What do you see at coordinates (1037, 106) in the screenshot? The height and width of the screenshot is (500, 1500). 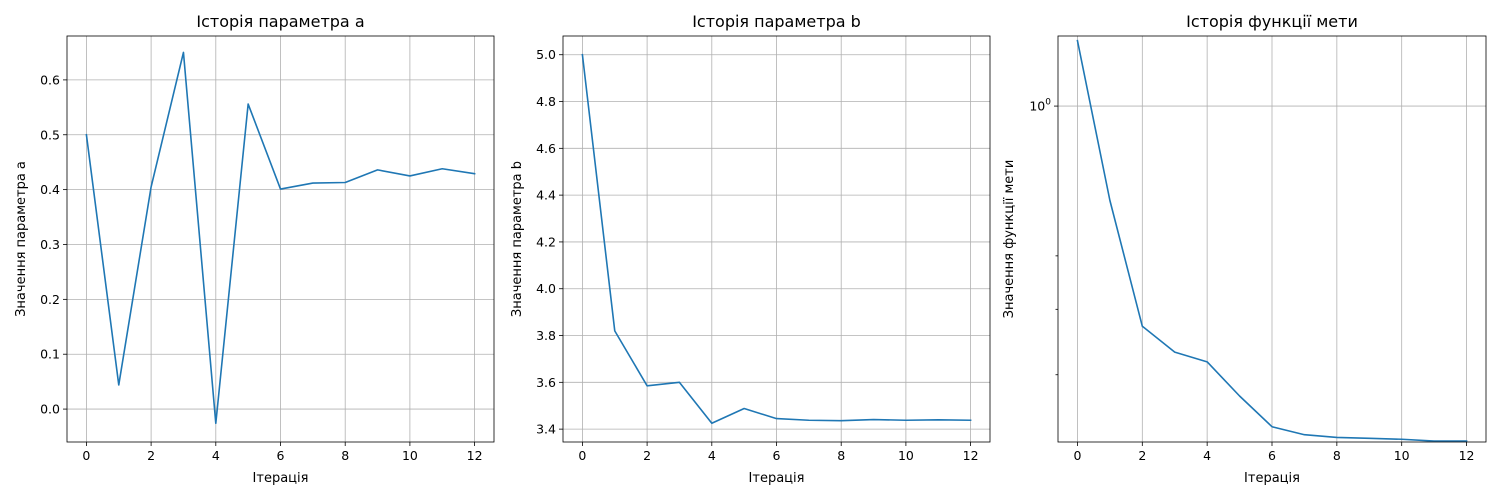 I see `y-tick-label-base: 10` at bounding box center [1037, 106].